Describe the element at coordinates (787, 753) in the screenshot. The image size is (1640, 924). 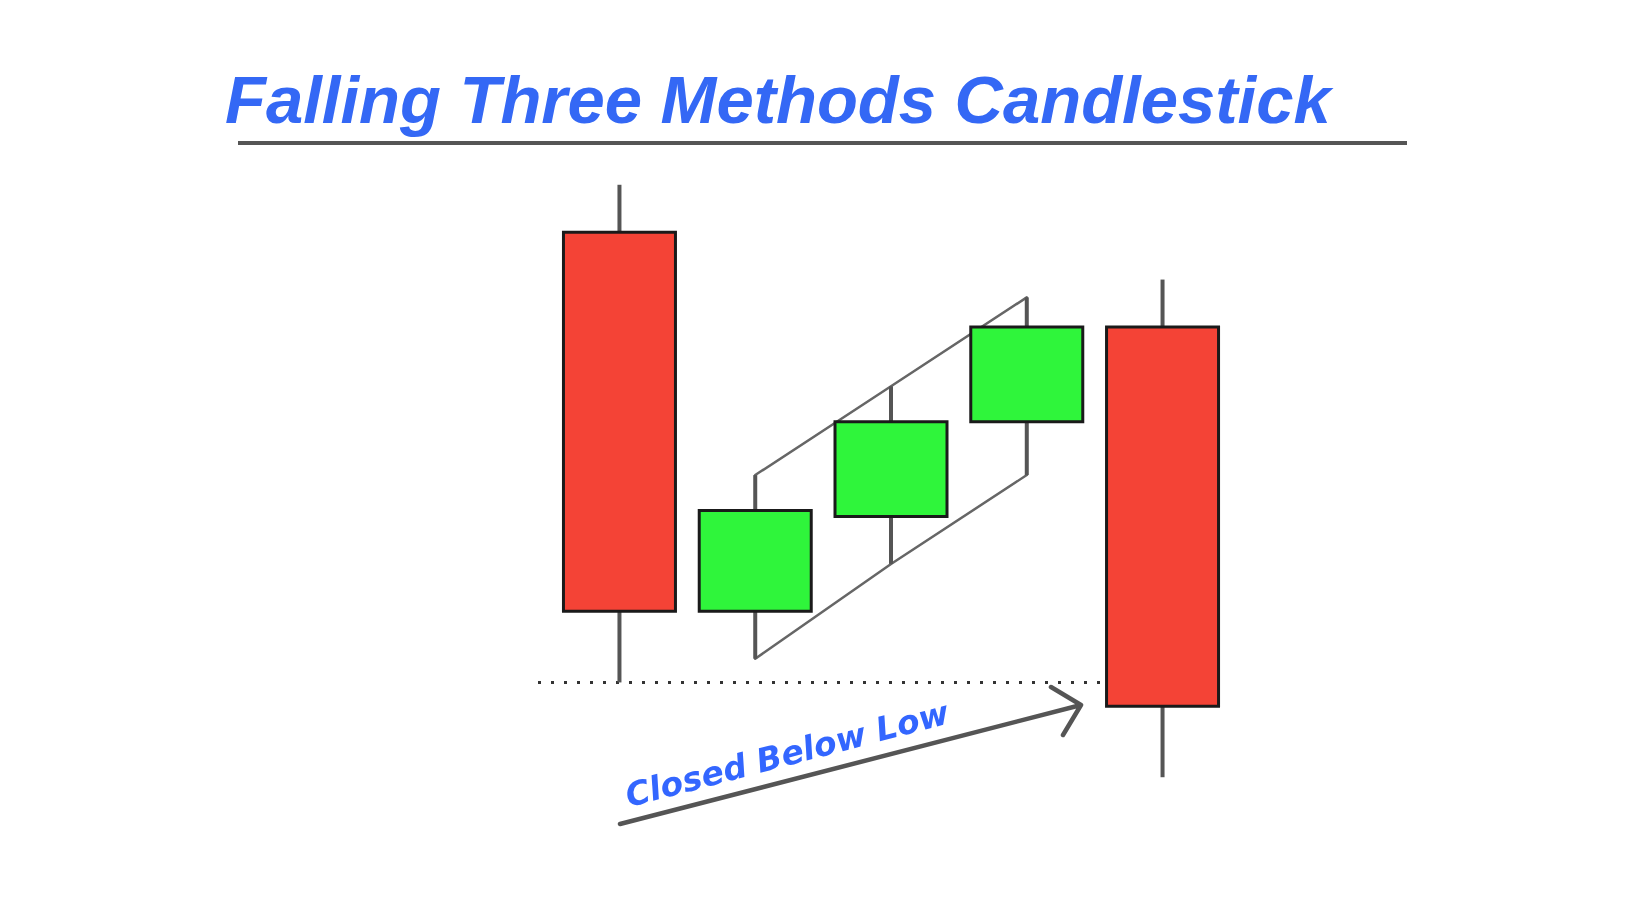
I see `annotation: Closed Below Low` at that location.